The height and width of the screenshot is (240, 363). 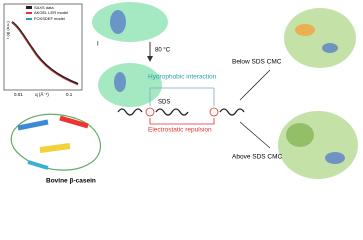 I want to click on legend-entry: FOXSDEF model, so click(x=49, y=18).